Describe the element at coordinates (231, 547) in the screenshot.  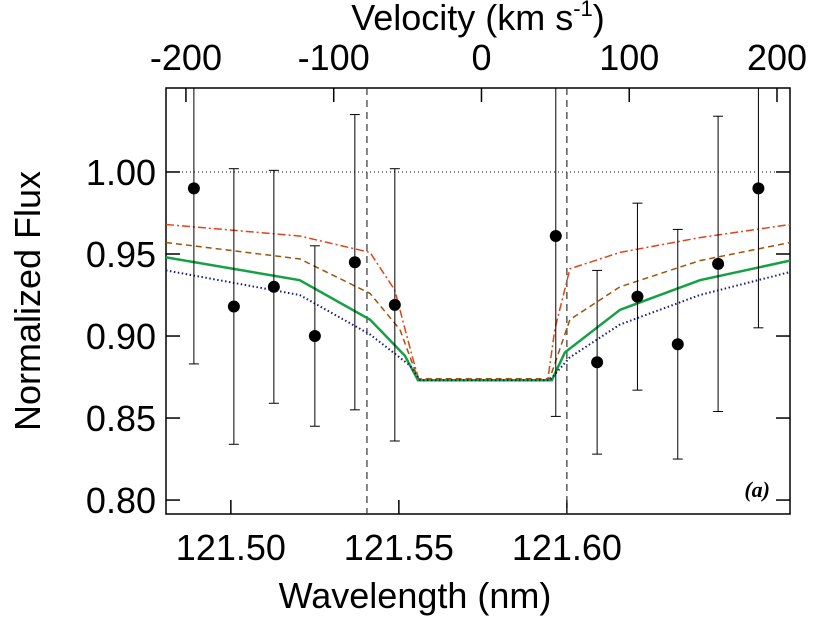
I see `x-tick-label: 121.50` at that location.